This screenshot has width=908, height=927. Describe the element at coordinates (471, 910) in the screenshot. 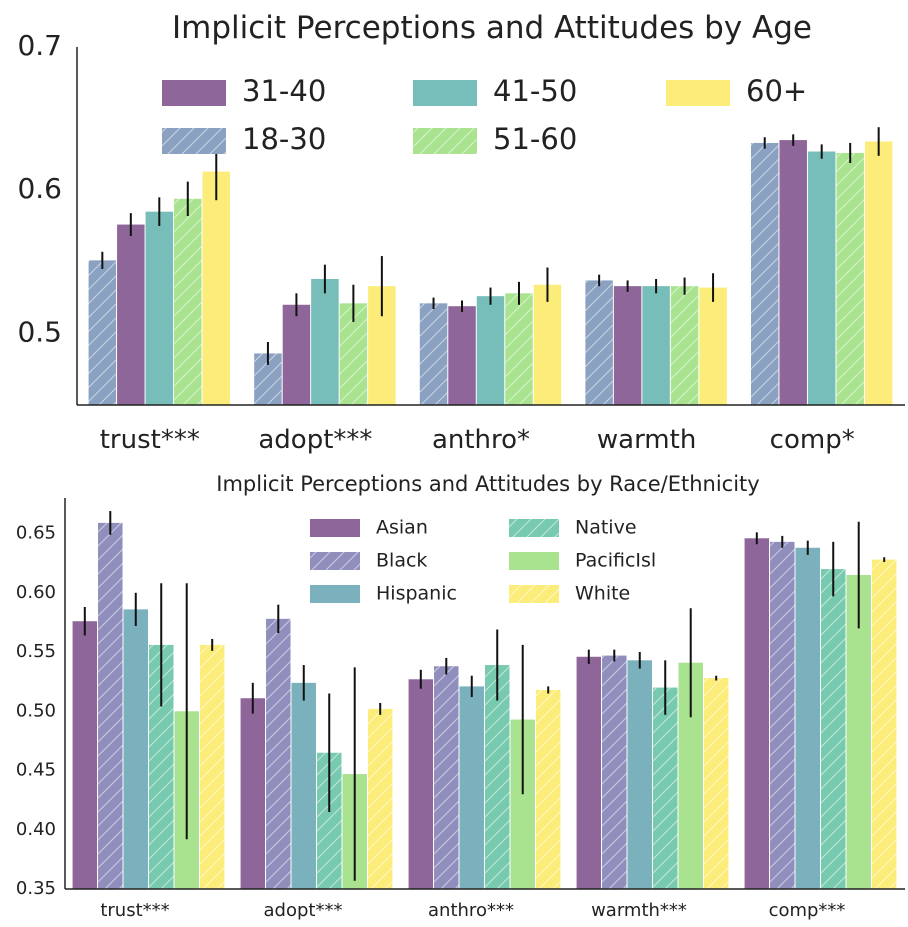

I see `x-tick-label-anthro: anthro***` at that location.